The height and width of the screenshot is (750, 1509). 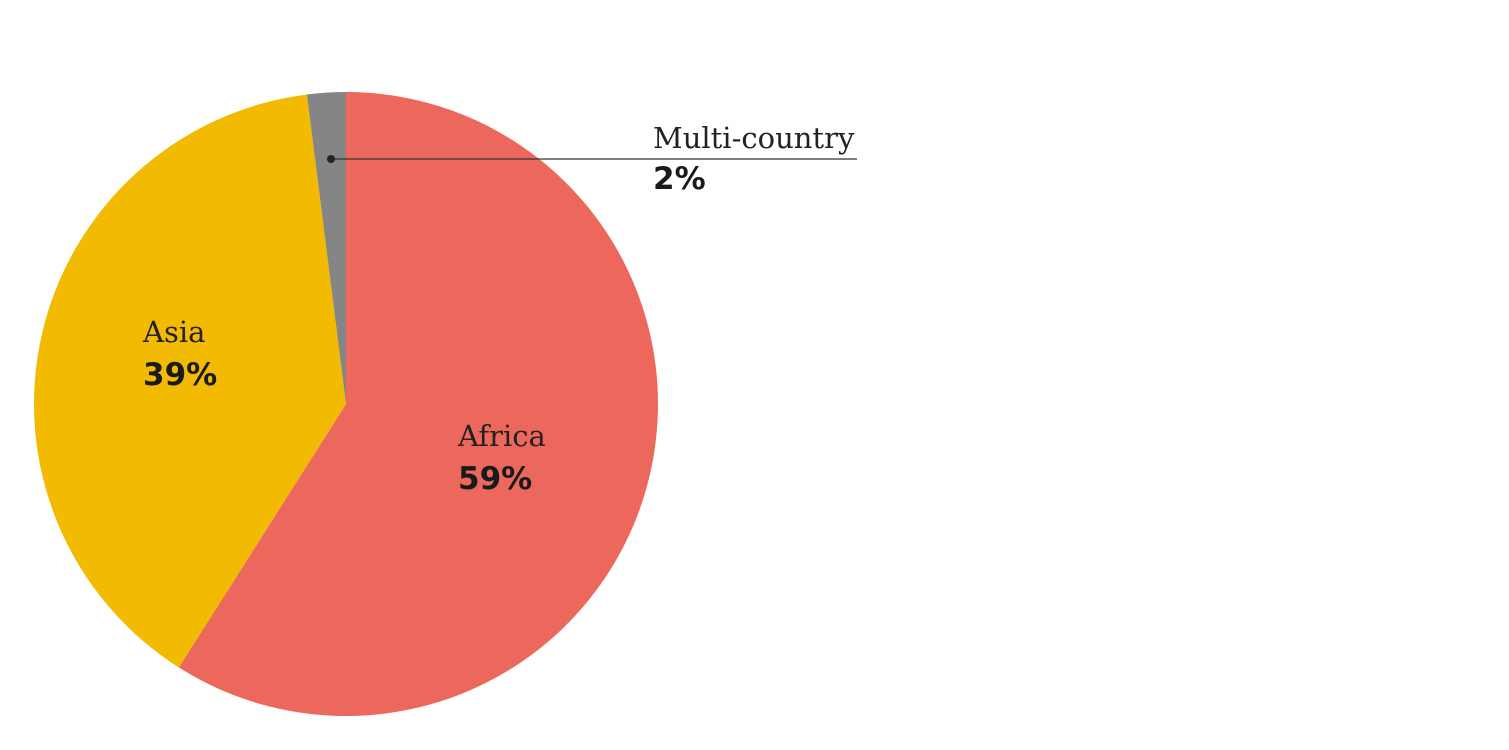 What do you see at coordinates (326, 248) in the screenshot?
I see `pie-slice-multi-country` at bounding box center [326, 248].